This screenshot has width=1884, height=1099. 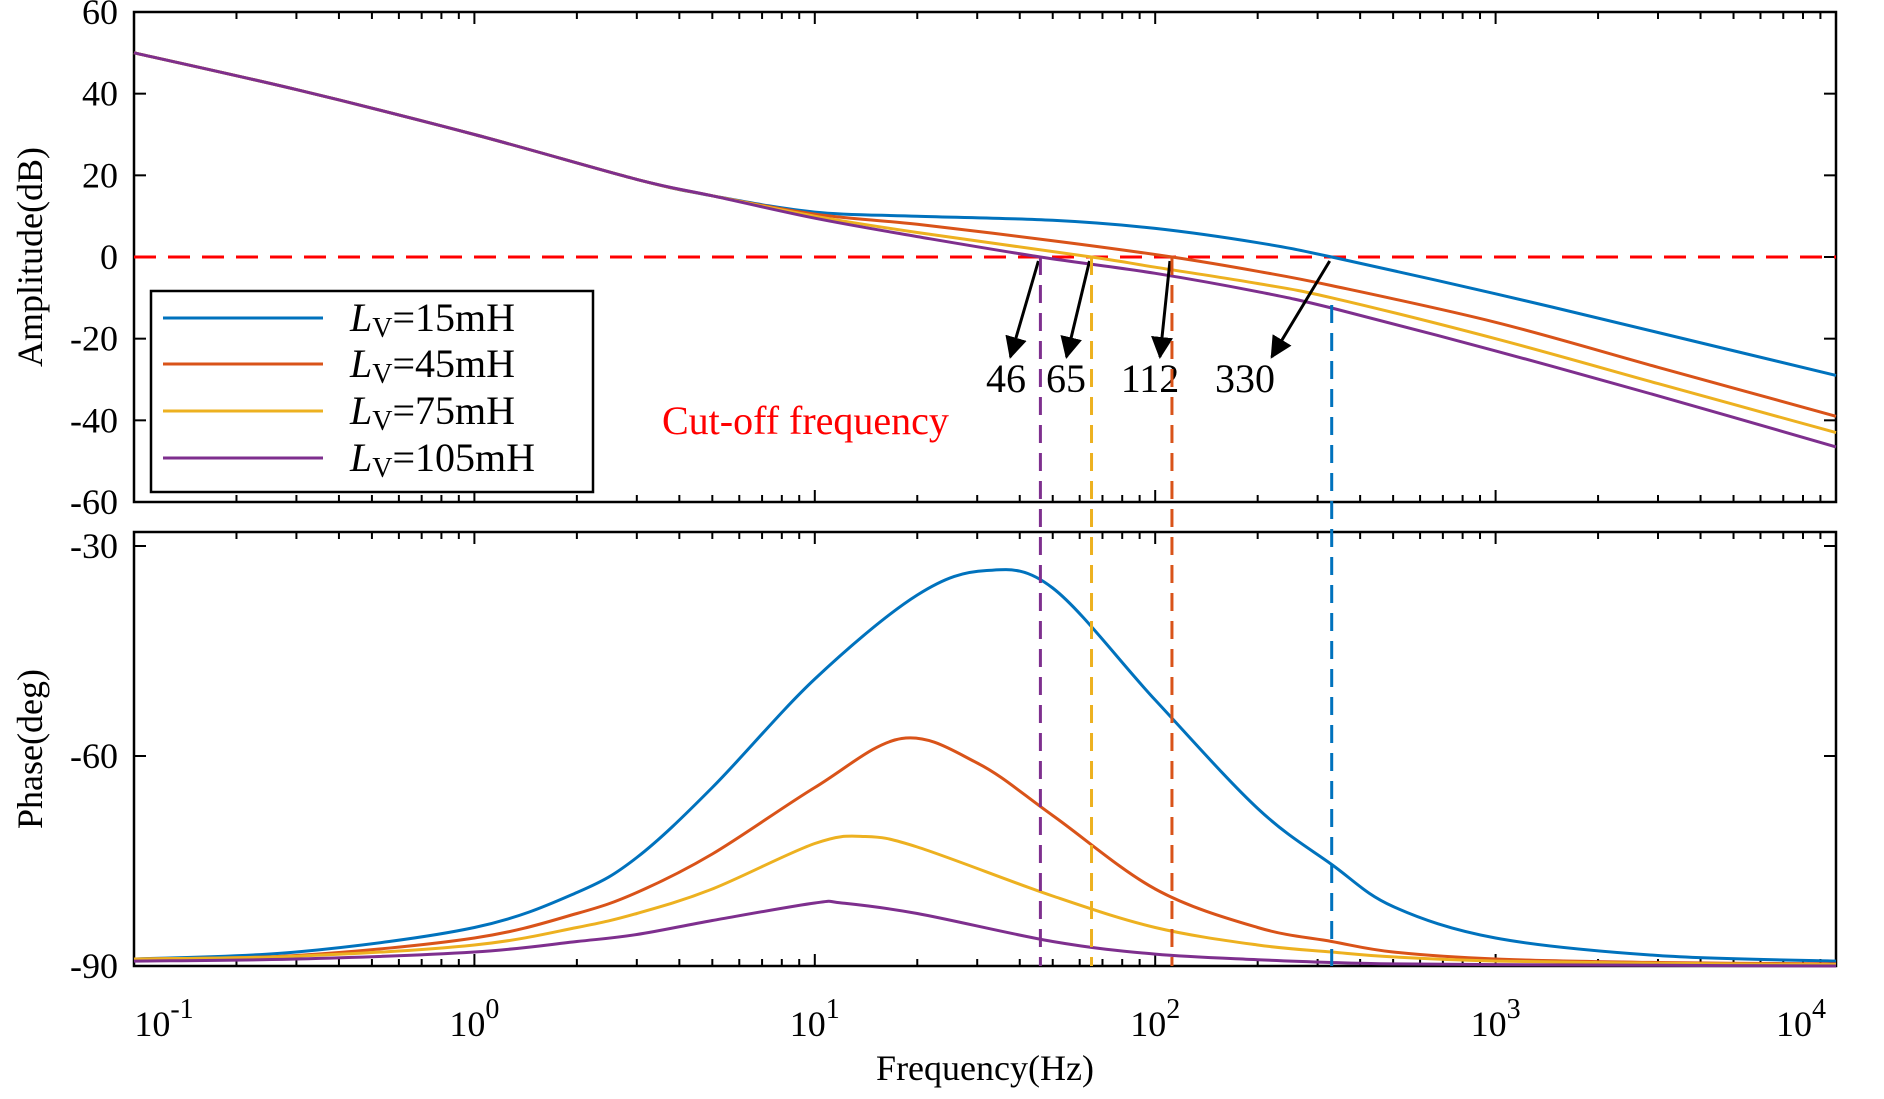 What do you see at coordinates (1496, 1019) in the screenshot?
I see `x-tick-label: 10³` at bounding box center [1496, 1019].